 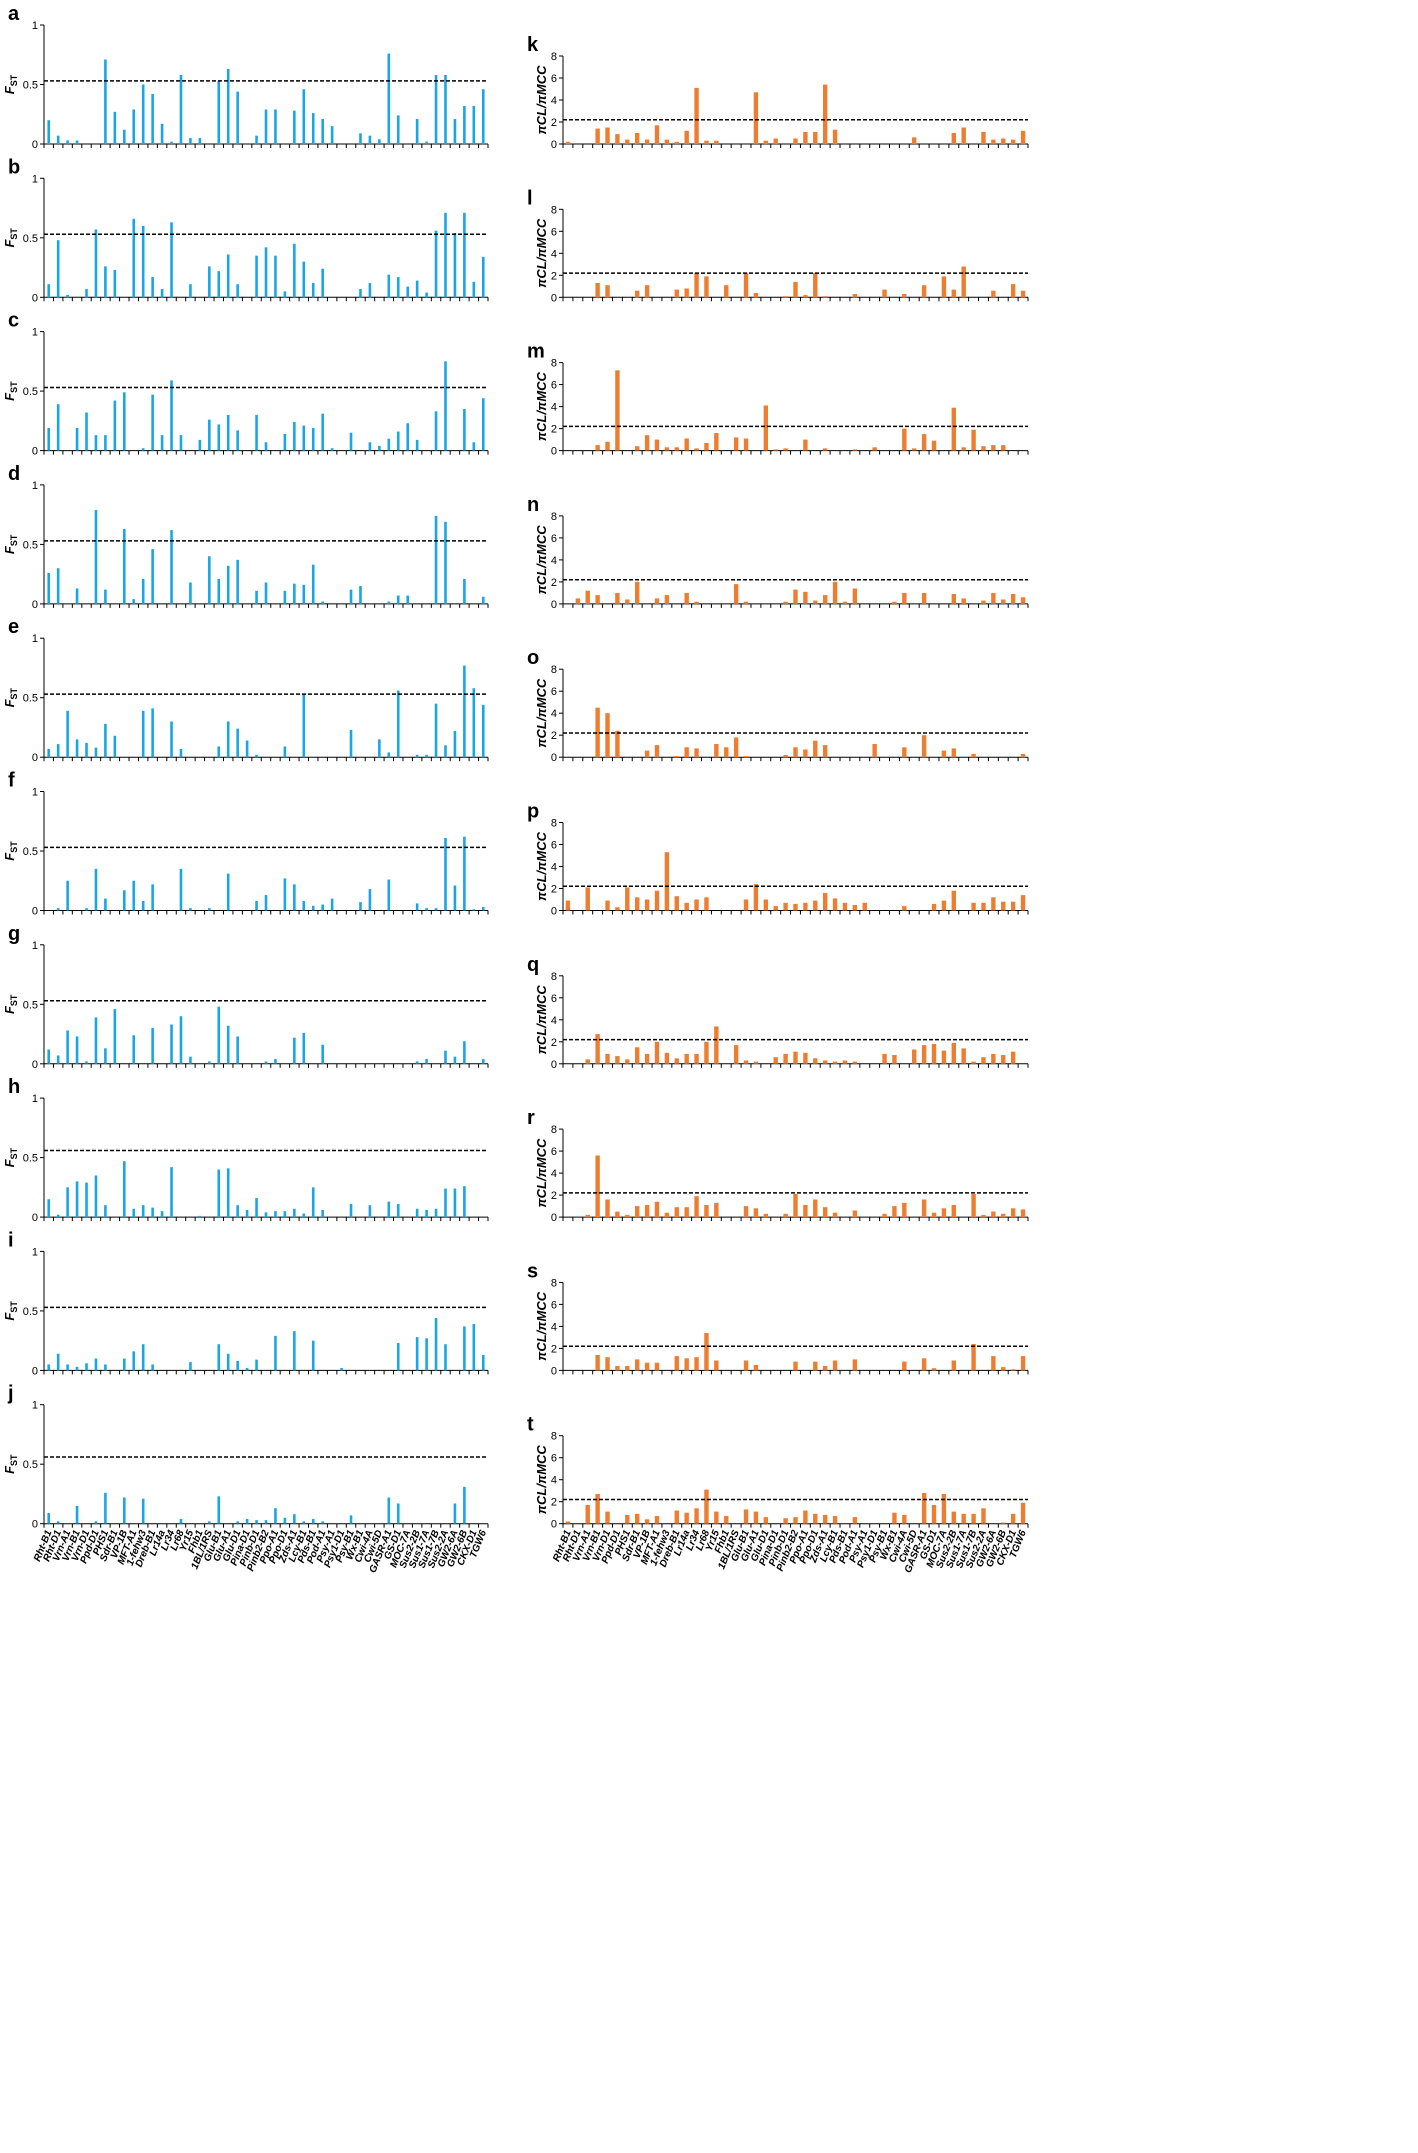 I want to click on bar-Ppd-D1, so click(x=96, y=1196).